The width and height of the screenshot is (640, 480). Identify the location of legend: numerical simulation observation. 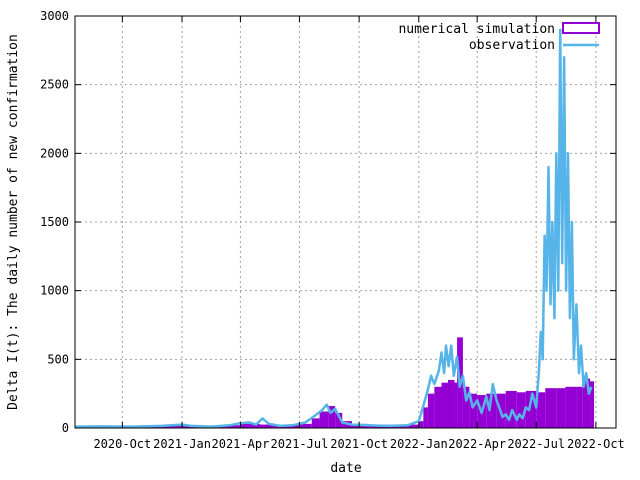
(499, 37).